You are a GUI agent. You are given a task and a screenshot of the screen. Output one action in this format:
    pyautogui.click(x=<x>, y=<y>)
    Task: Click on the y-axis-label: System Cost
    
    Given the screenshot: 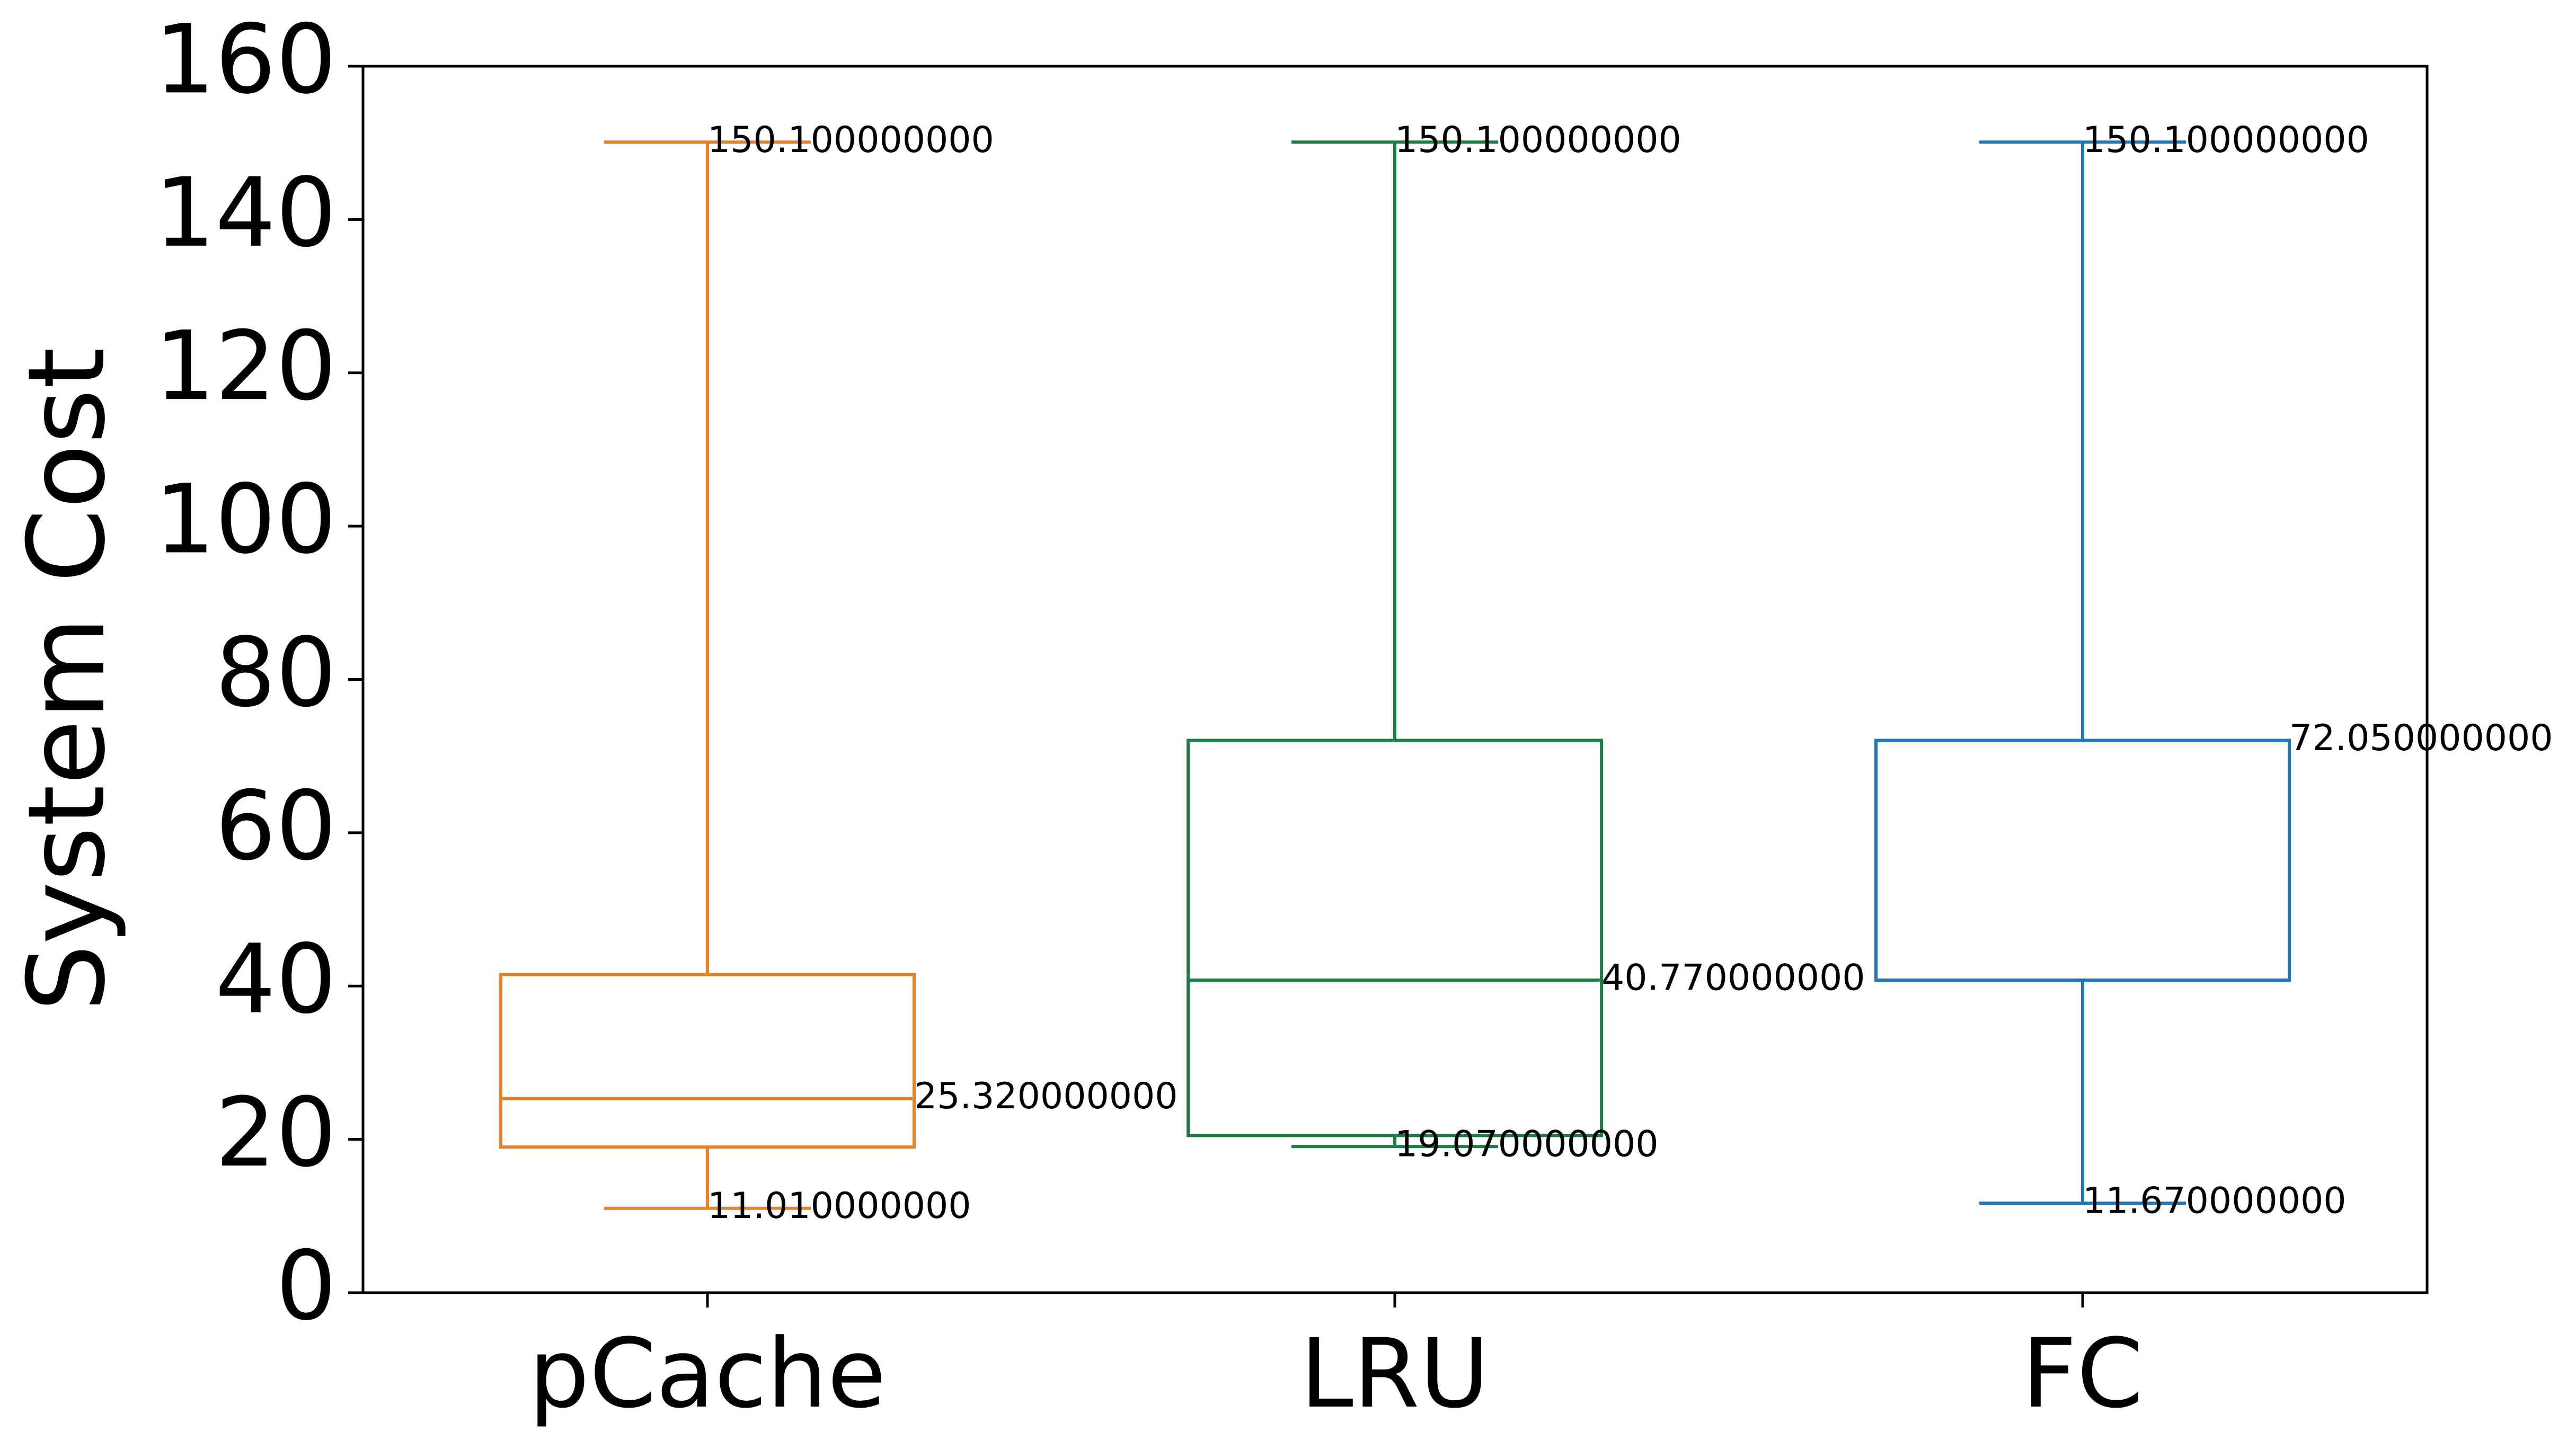 What is the action you would take?
    pyautogui.click(x=67, y=679)
    